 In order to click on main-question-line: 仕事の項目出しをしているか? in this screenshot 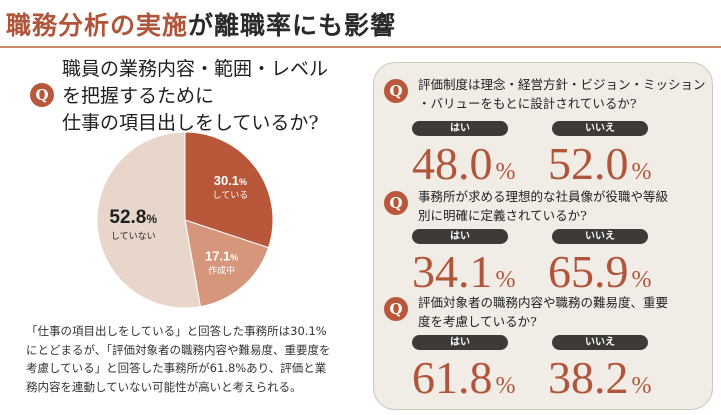, I will do `click(190, 123)`.